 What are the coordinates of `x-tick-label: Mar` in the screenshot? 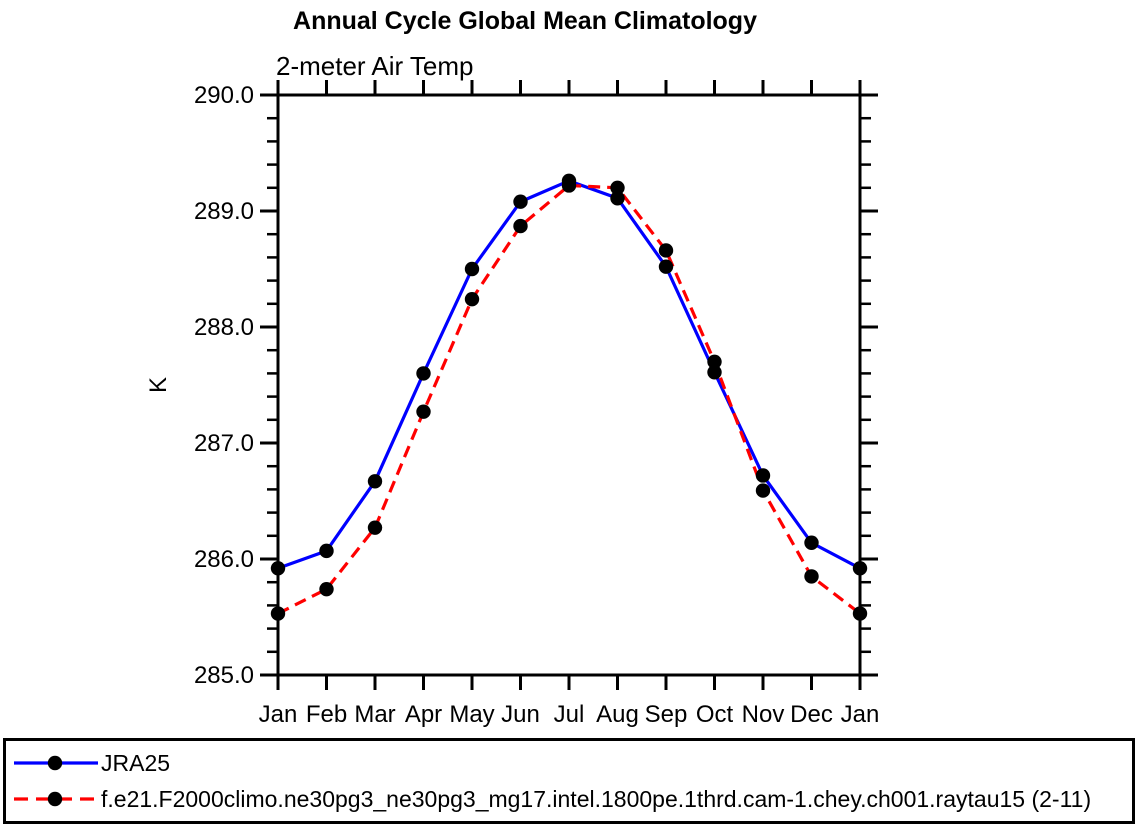 It's located at (374, 714).